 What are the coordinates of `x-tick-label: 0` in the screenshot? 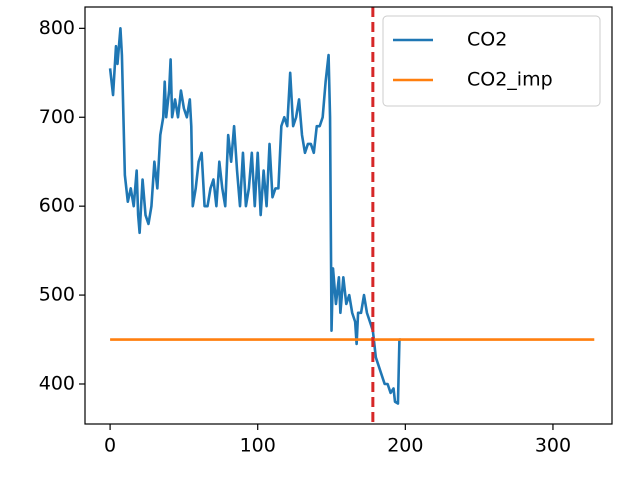 It's located at (110, 446).